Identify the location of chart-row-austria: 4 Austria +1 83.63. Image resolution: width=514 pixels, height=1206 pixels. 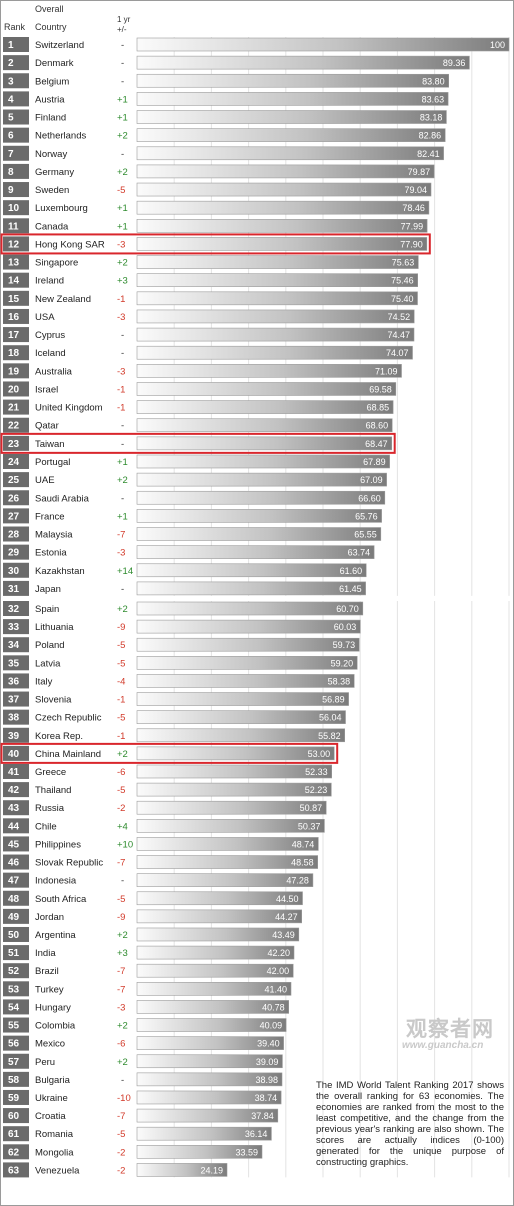
(226, 99).